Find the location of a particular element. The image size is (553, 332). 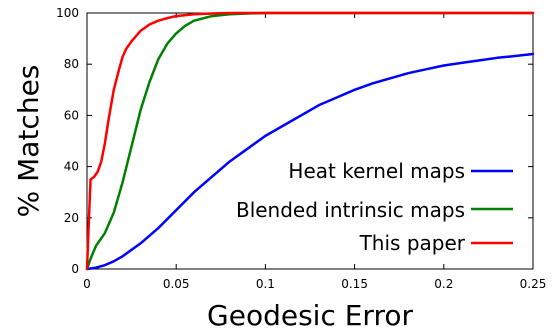

y-tick-label: 0 is located at coordinates (75, 269).